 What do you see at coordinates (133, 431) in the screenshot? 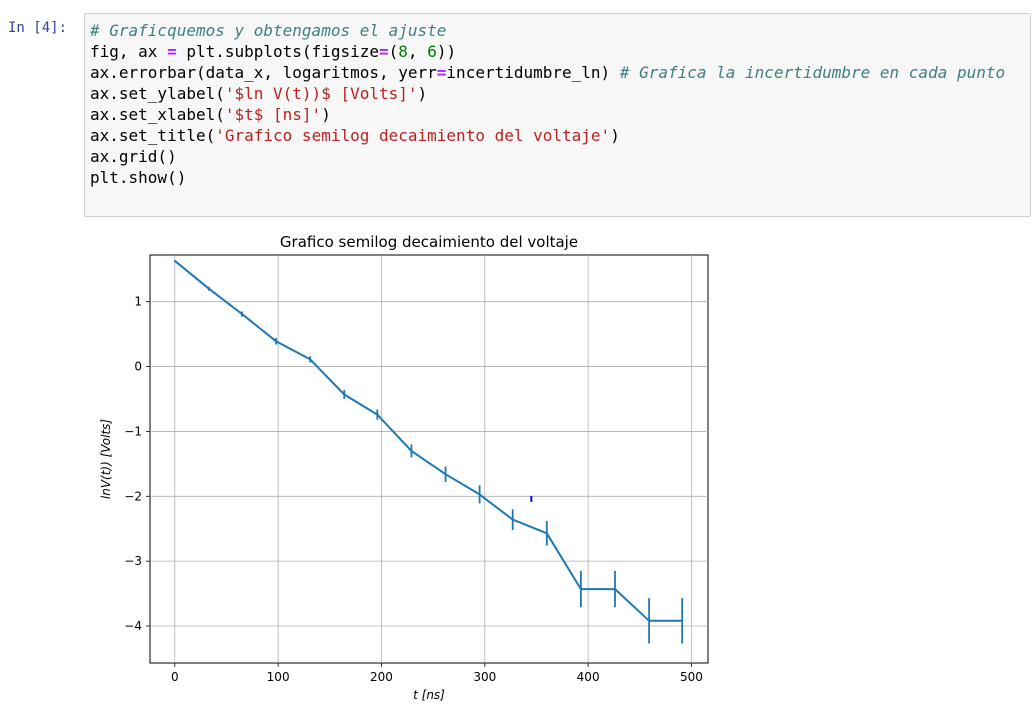
I see `y-tick-label: −1` at bounding box center [133, 431].